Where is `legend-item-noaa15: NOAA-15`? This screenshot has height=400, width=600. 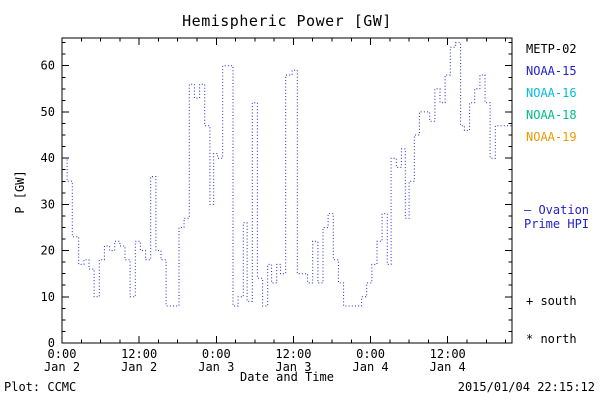 legend-item-noaa15: NOAA-15 is located at coordinates (551, 71).